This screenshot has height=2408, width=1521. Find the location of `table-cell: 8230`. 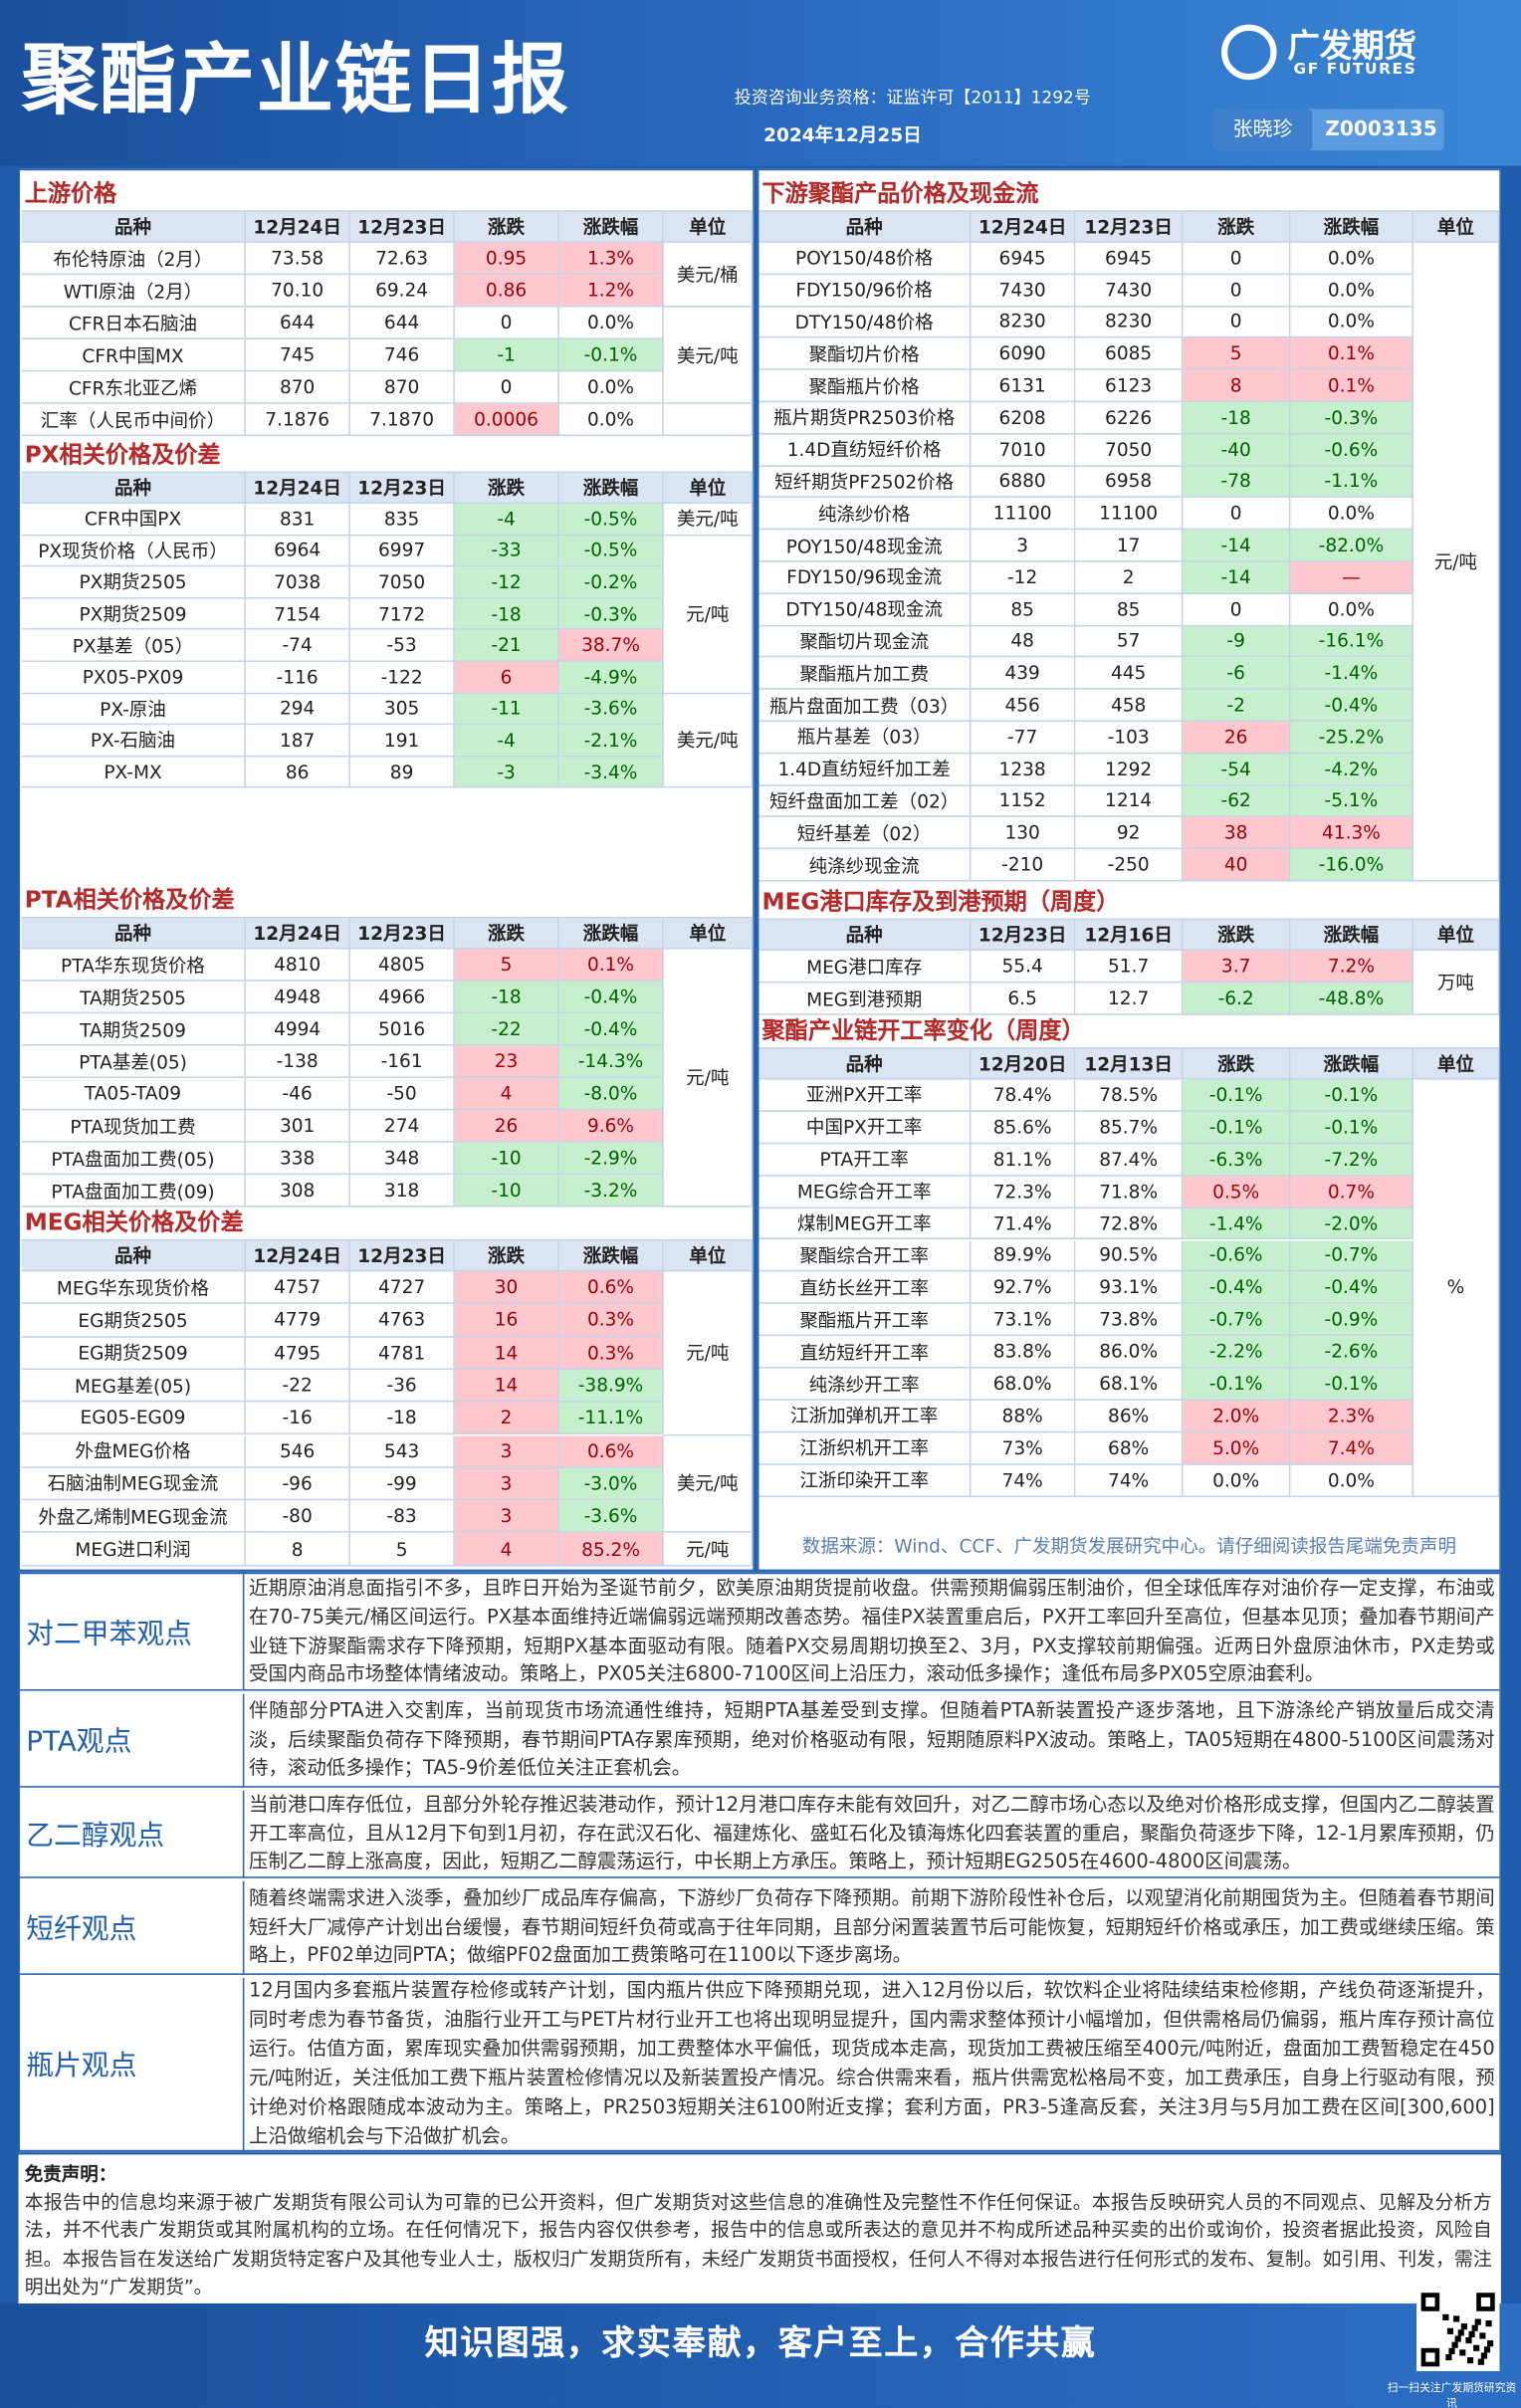

table-cell: 8230 is located at coordinates (1129, 322).